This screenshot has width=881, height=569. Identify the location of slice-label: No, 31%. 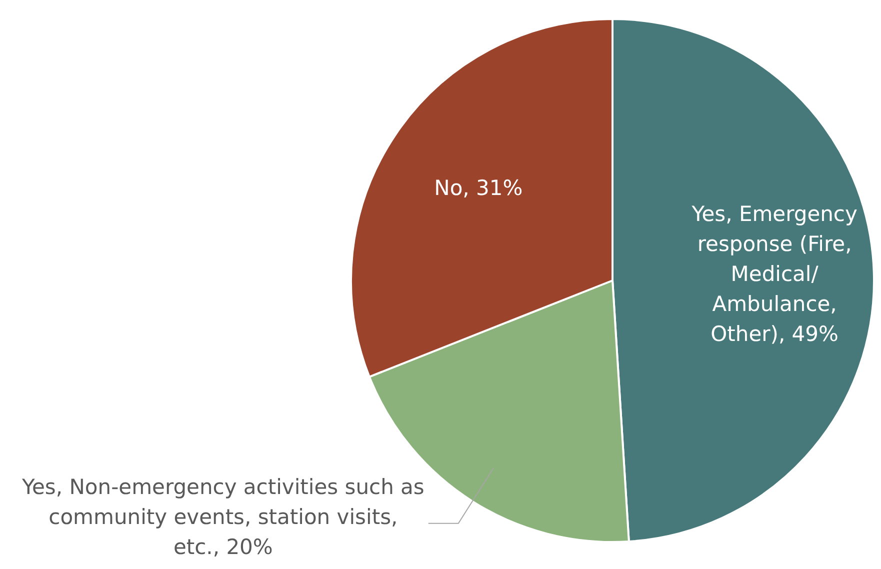
(478, 188).